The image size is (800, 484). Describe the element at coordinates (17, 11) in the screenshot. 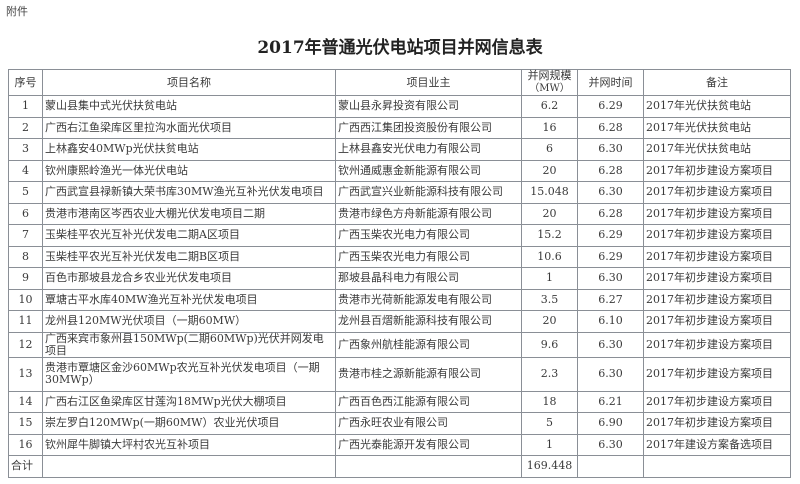

I see `attachment-label: 附件` at that location.